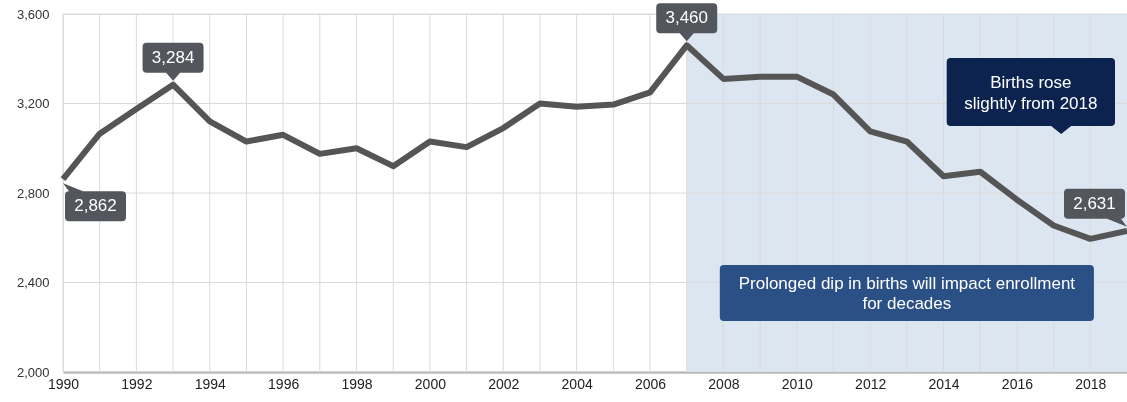 Image resolution: width=1127 pixels, height=402 pixels. What do you see at coordinates (210, 383) in the screenshot?
I see `x-tick-label: 1994` at bounding box center [210, 383].